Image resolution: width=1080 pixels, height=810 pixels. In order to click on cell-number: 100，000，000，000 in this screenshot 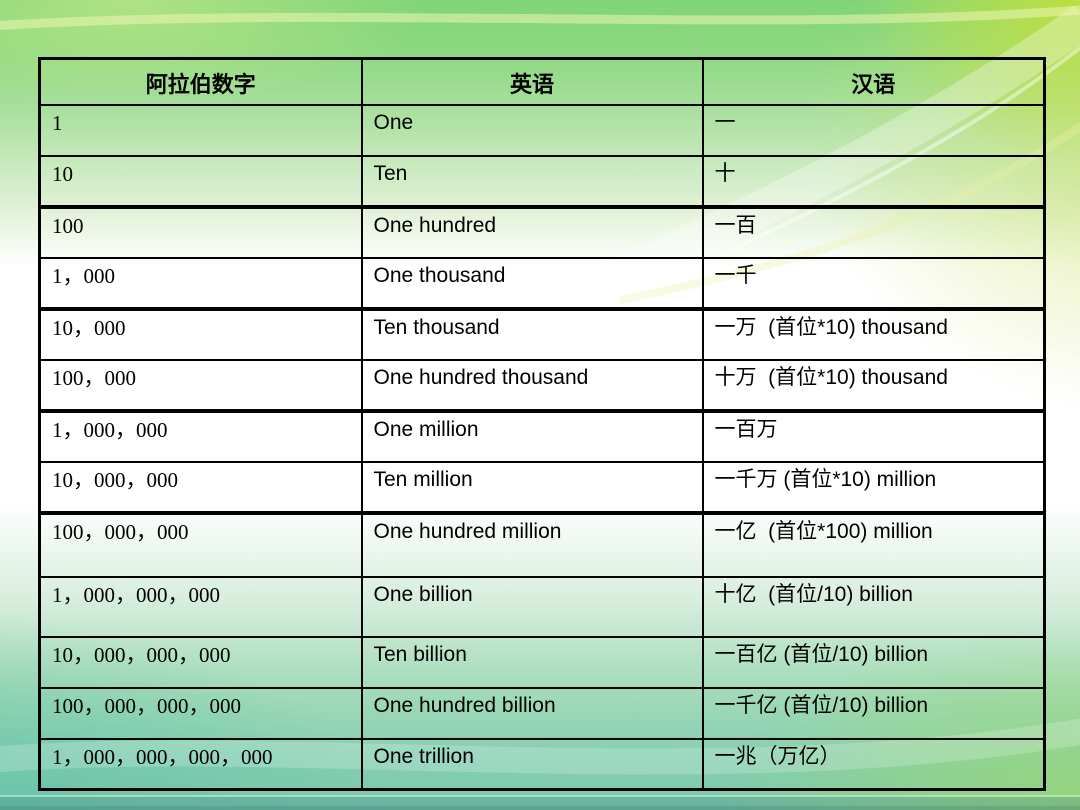, I will do `click(200, 713)`.